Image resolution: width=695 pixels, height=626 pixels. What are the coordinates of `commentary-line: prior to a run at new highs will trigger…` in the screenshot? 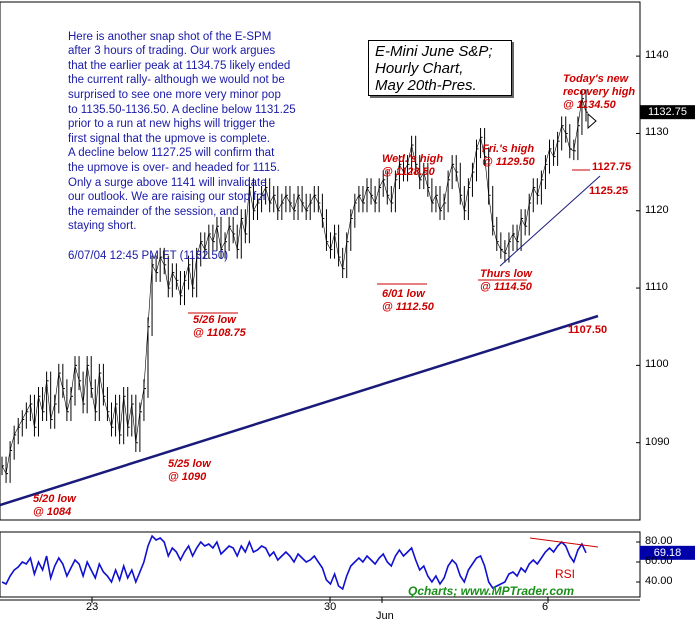 It's located at (172, 124).